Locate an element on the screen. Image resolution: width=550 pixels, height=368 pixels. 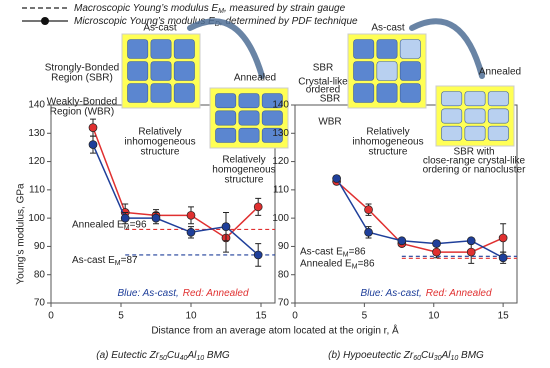
reference-label: As-cast EM=87 is located at coordinates (105, 261).